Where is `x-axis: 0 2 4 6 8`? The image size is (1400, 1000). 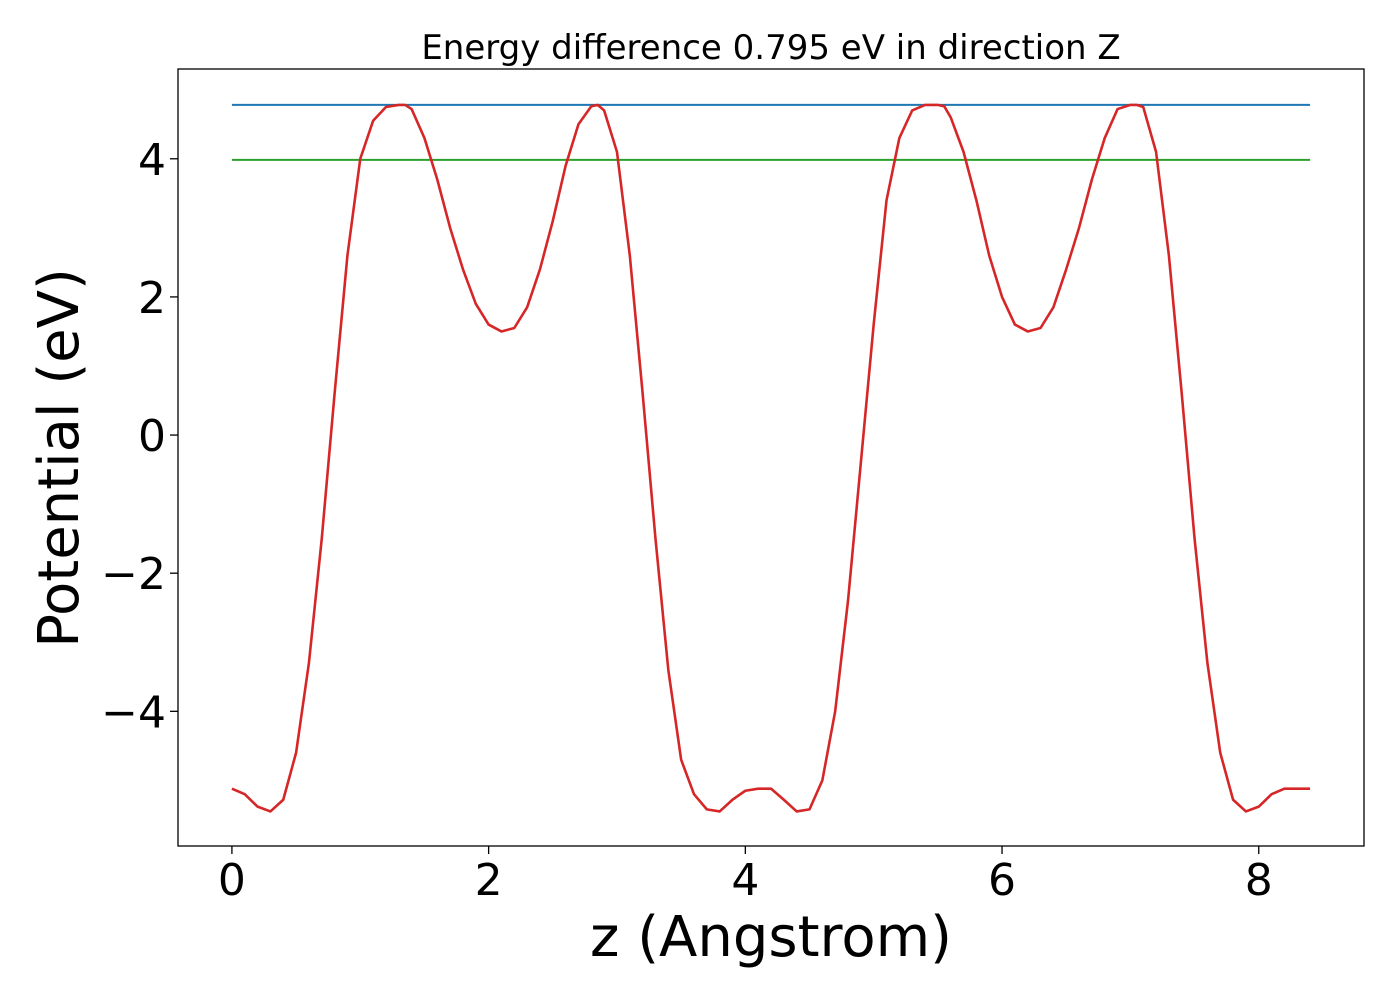 x-axis: 0 2 4 6 8 is located at coordinates (745, 876).